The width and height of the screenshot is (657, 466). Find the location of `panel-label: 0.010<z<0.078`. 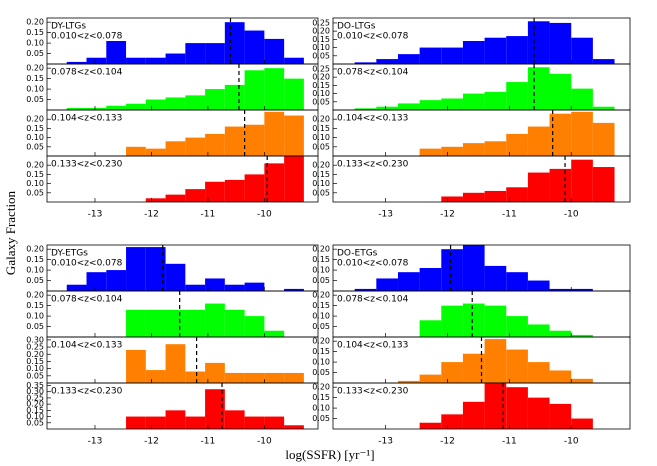

panel-label: 0.010<z<0.078 is located at coordinates (87, 37).